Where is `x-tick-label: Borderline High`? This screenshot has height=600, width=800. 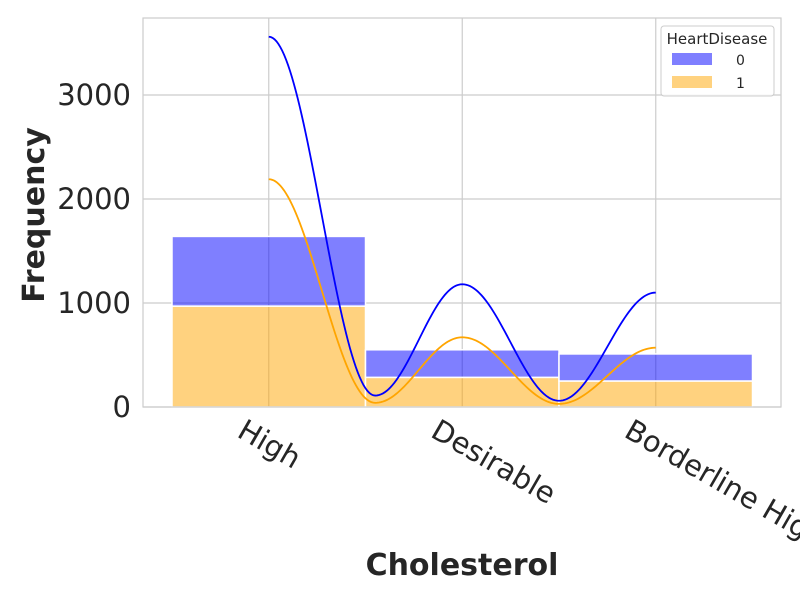 x-tick-label: Borderline High is located at coordinates (709, 484).